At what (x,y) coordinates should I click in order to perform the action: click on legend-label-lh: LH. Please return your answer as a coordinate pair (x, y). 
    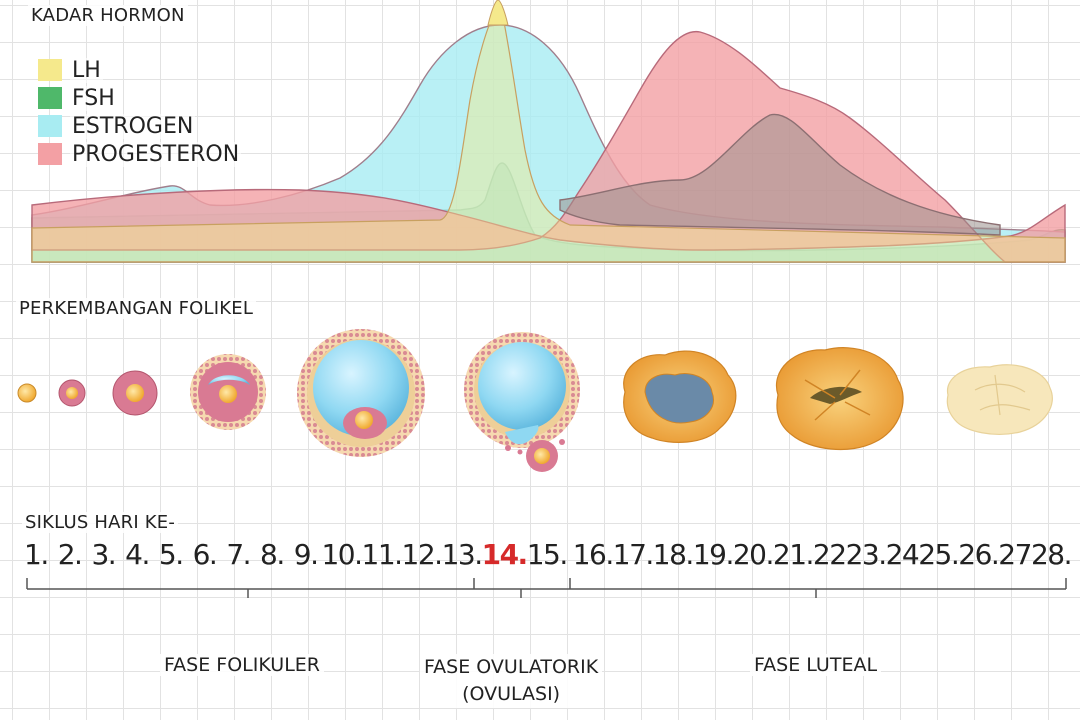
    Looking at the image, I should click on (86, 70).